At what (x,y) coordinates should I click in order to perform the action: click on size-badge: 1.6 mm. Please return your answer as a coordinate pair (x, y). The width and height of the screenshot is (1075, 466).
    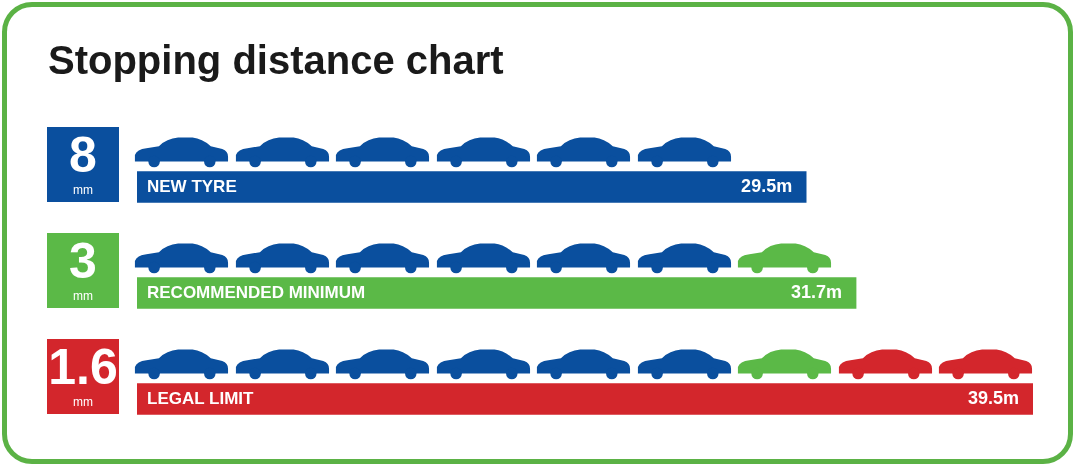
    Looking at the image, I should click on (83, 376).